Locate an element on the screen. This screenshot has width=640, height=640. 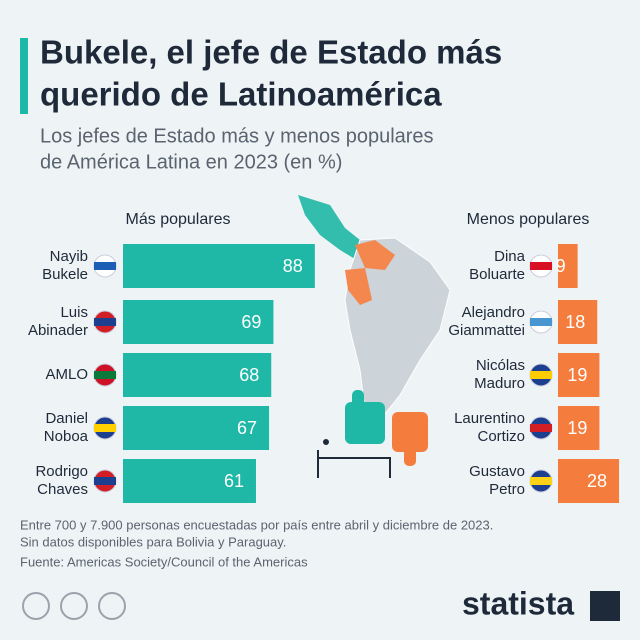
category-label: Laurentino Cortizo is located at coordinates (489, 427).